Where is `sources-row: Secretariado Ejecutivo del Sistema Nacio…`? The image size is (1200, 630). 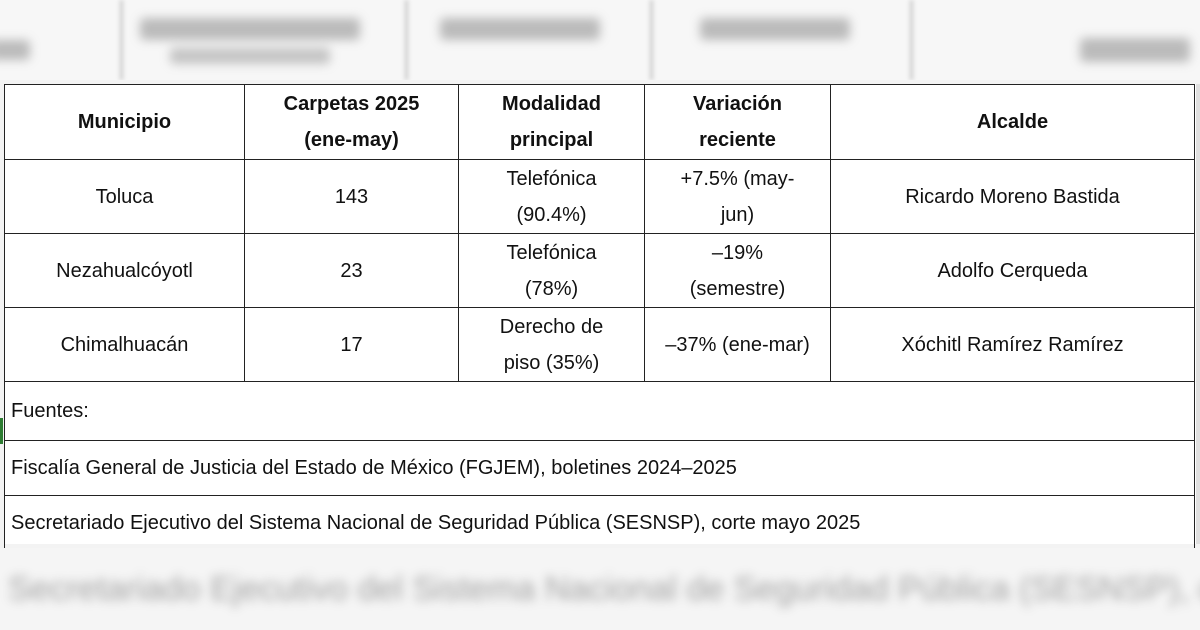 sources-row: Secretariado Ejecutivo del Sistema Nacio… is located at coordinates (599, 523).